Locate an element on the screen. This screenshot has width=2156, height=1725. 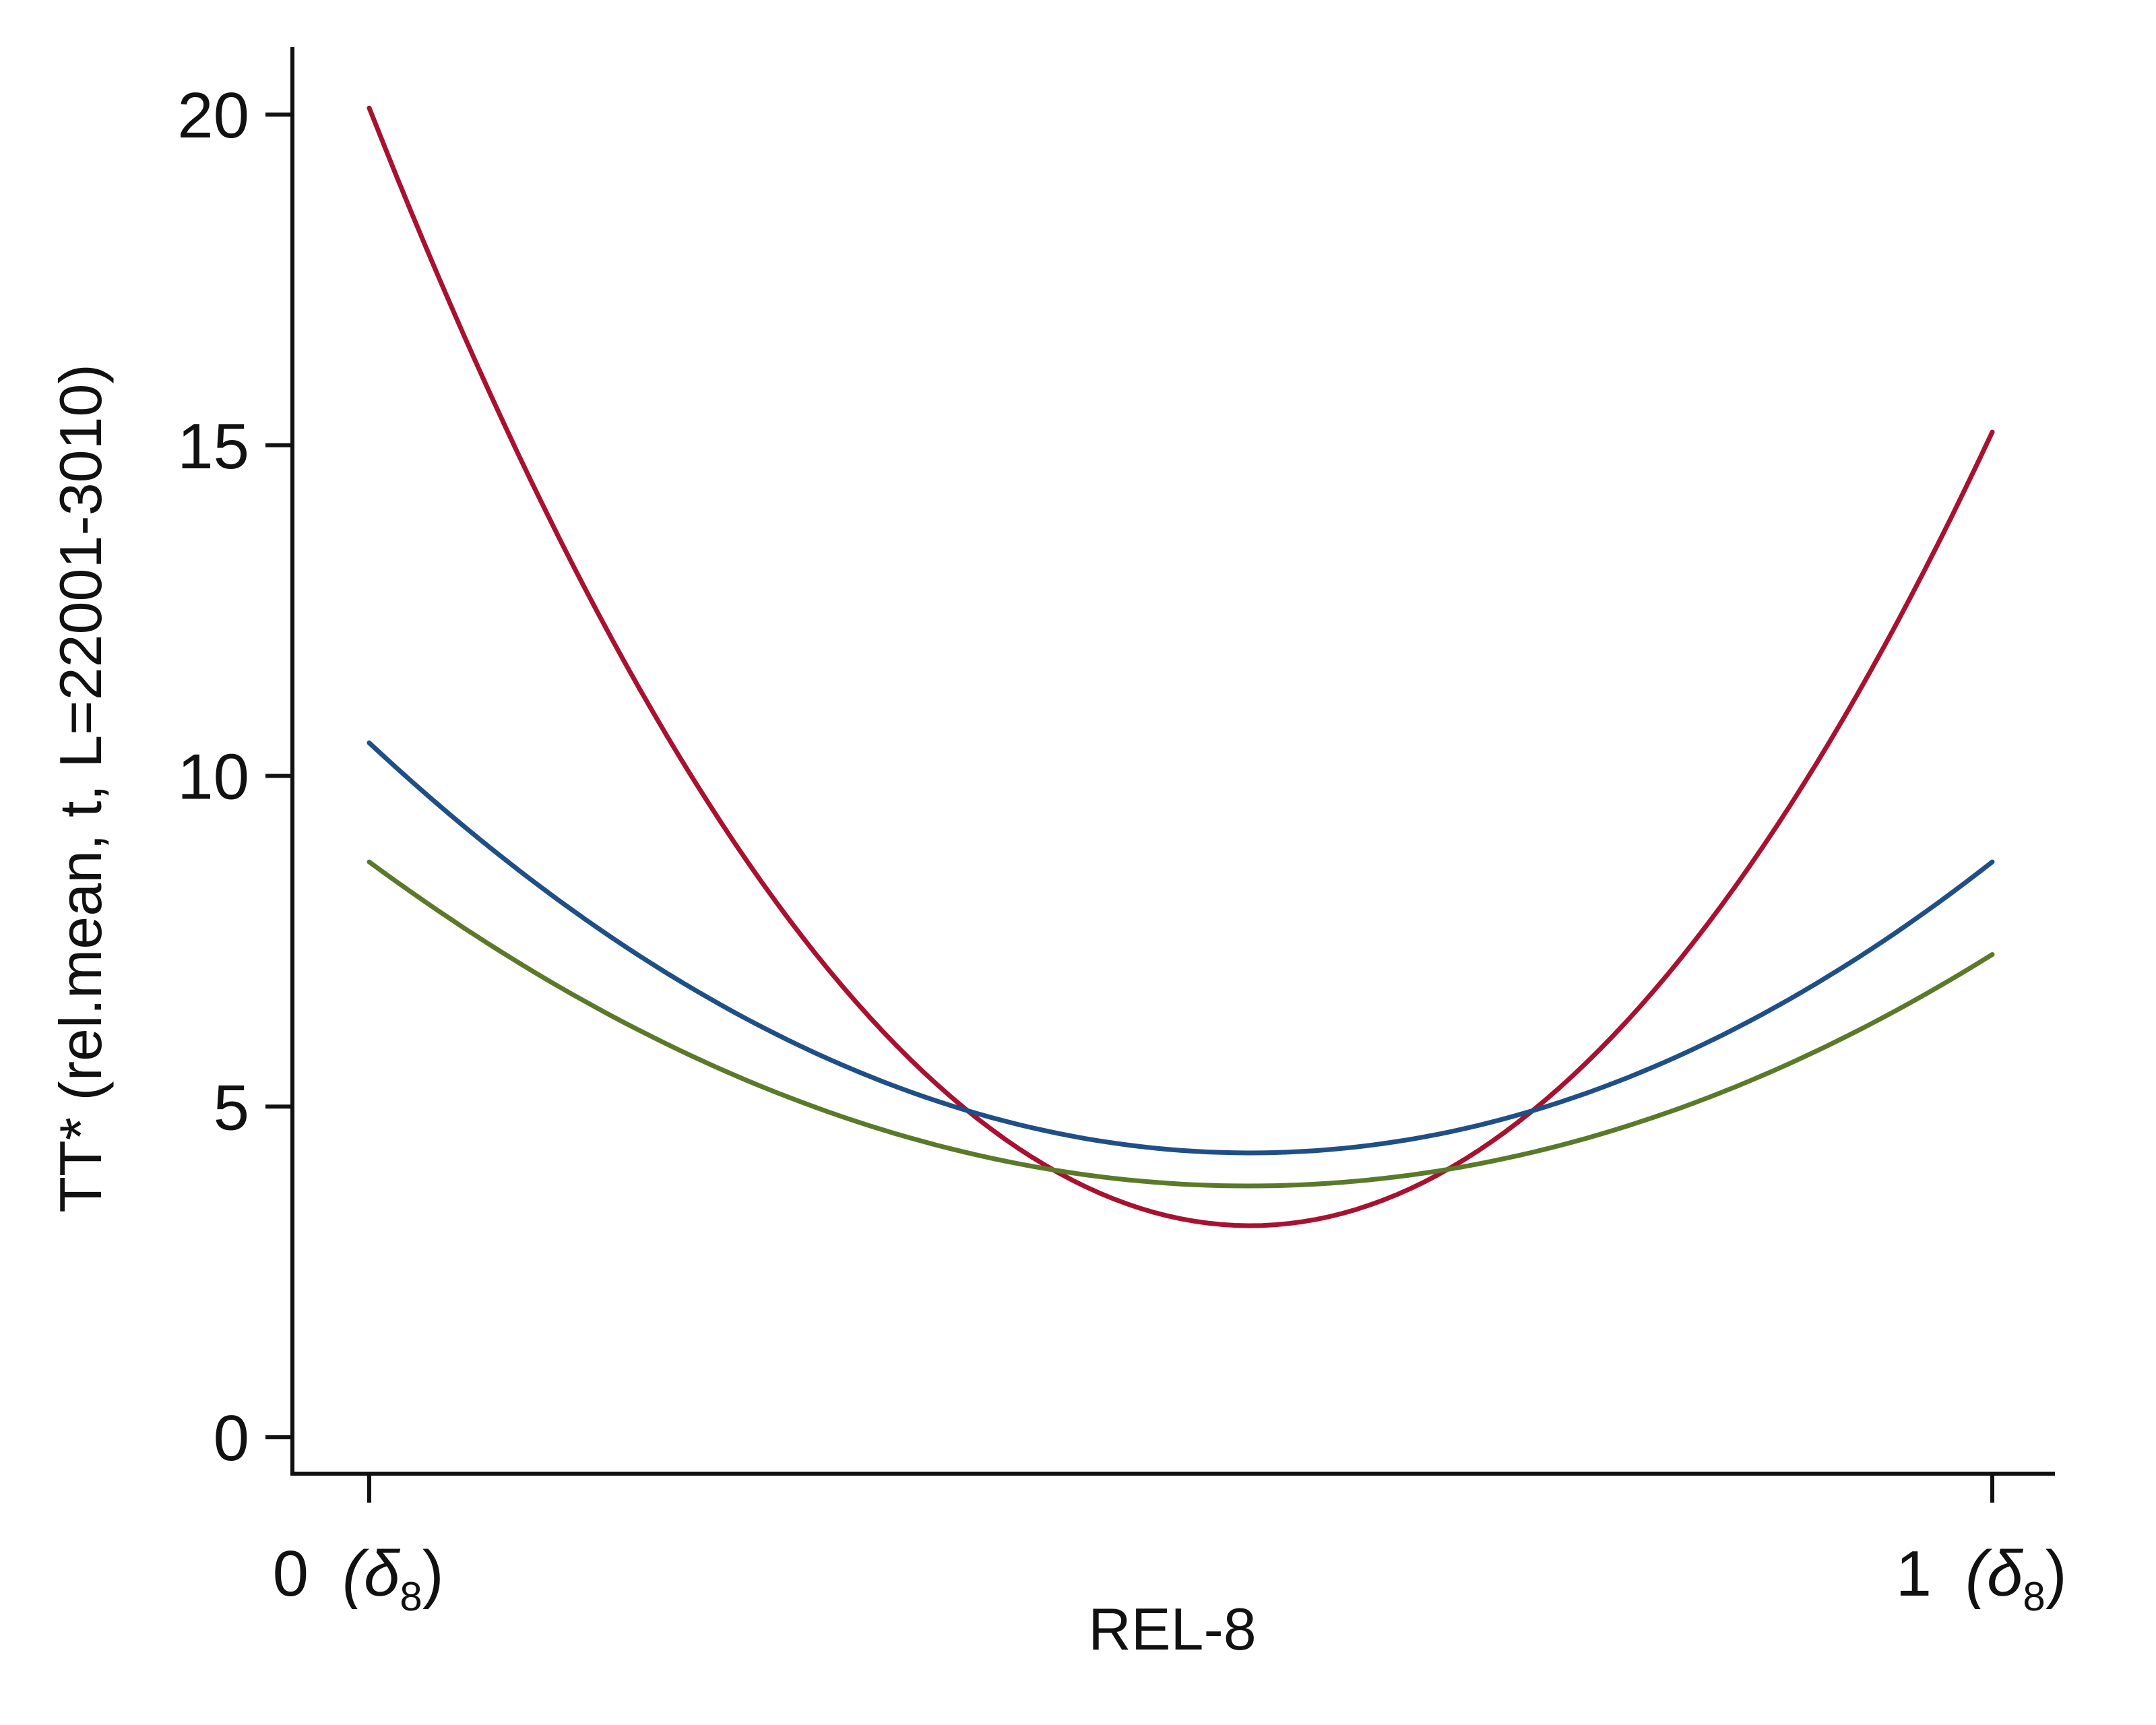
y-tick-label: 20 is located at coordinates (213, 116).